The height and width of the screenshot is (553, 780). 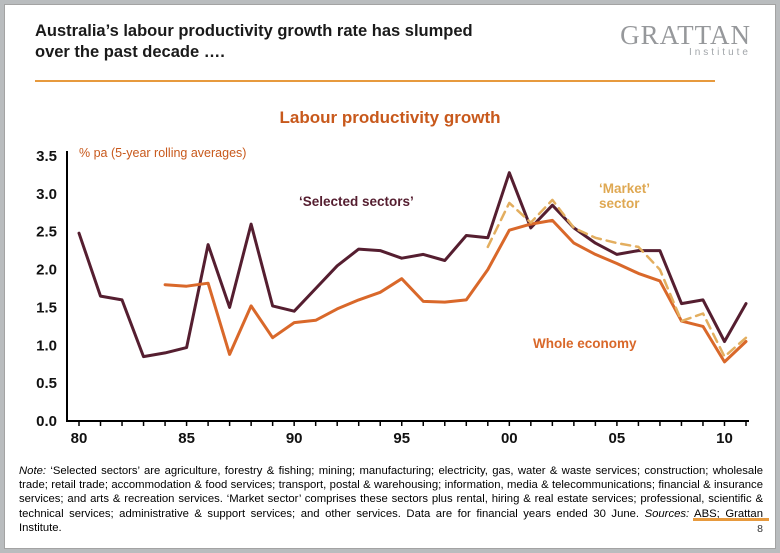 What do you see at coordinates (79, 438) in the screenshot?
I see `x-tick-label: 80` at bounding box center [79, 438].